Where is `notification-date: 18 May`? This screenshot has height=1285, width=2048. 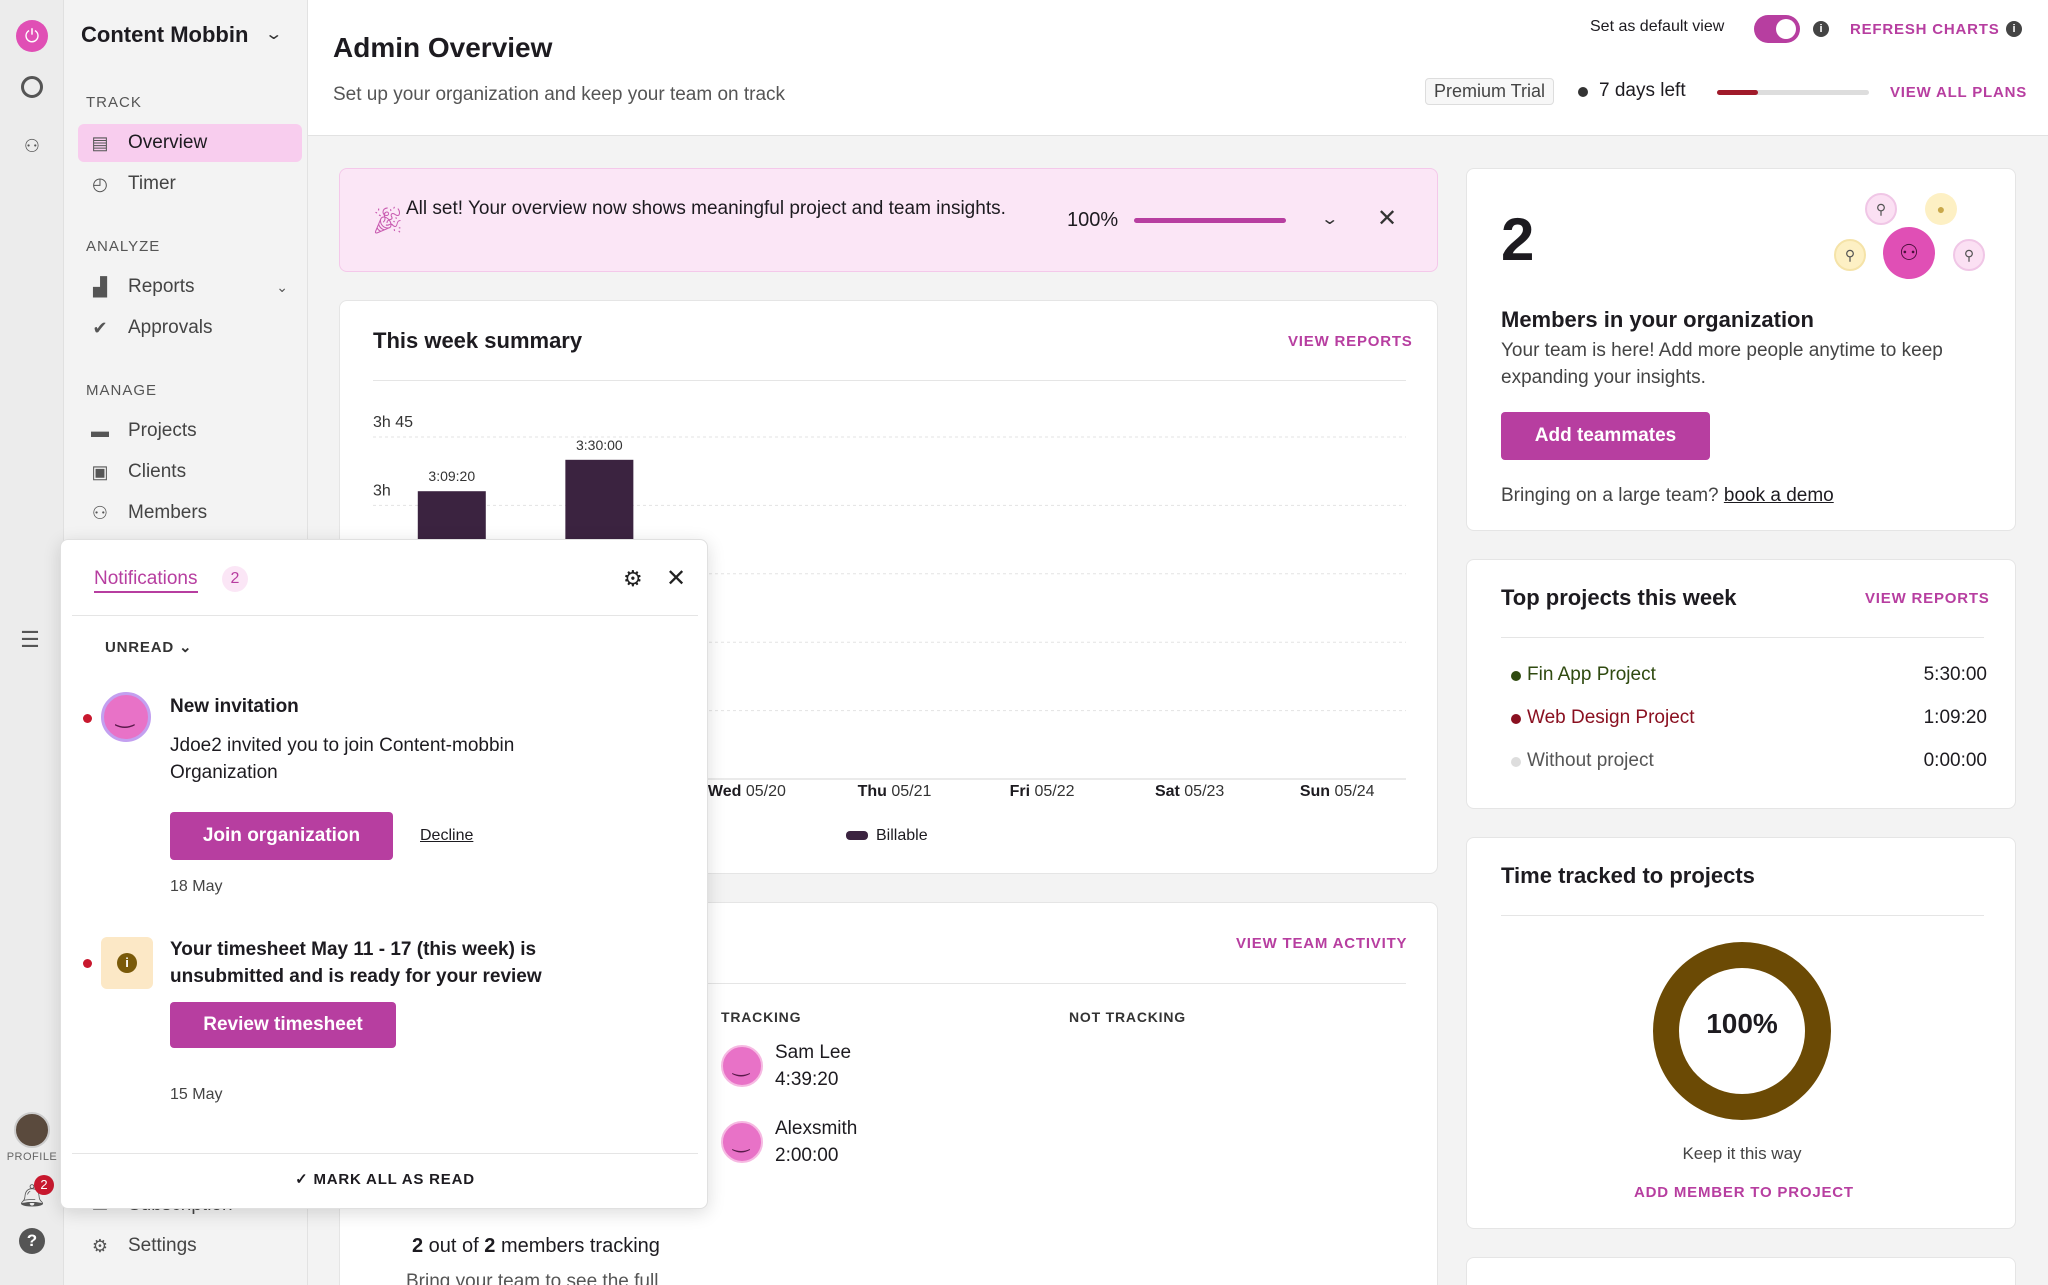 notification-date: 18 May is located at coordinates (196, 886).